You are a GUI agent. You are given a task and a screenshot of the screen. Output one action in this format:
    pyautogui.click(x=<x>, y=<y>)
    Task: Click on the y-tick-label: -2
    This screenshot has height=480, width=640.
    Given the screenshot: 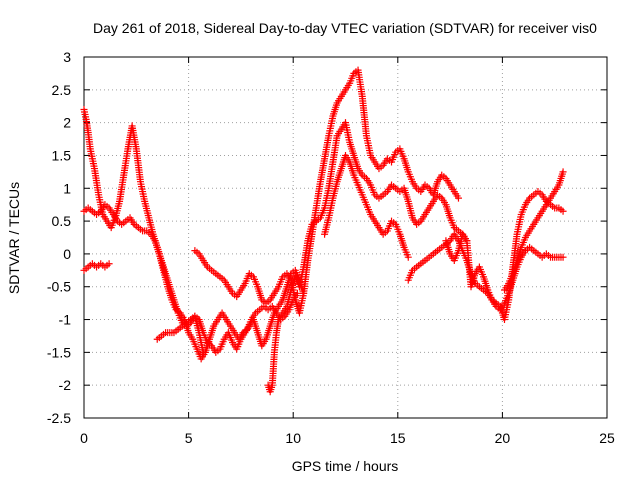 What is the action you would take?
    pyautogui.click(x=65, y=385)
    